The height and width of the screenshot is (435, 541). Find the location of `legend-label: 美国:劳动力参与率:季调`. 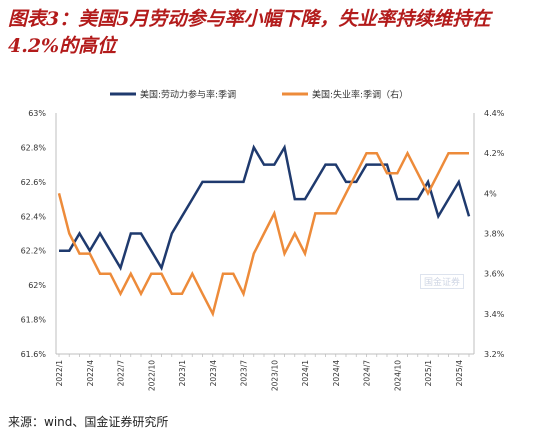

legend-label: 美国:劳动力参与率:季调 is located at coordinates (188, 95).